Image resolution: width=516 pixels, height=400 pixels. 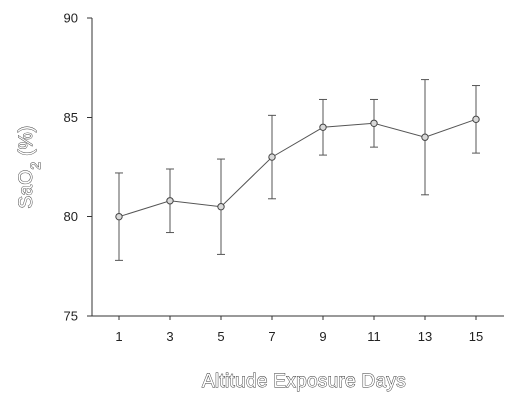 What do you see at coordinates (220, 336) in the screenshot?
I see `x-tick-label: 5` at bounding box center [220, 336].